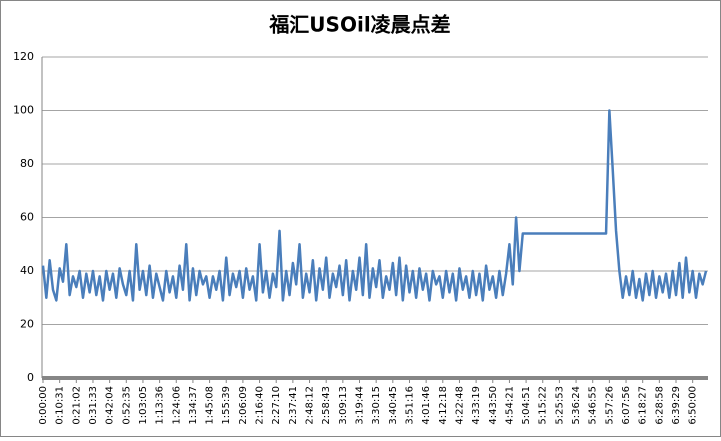 The image size is (721, 441). I want to click on y-tick-label: 20, so click(27, 324).